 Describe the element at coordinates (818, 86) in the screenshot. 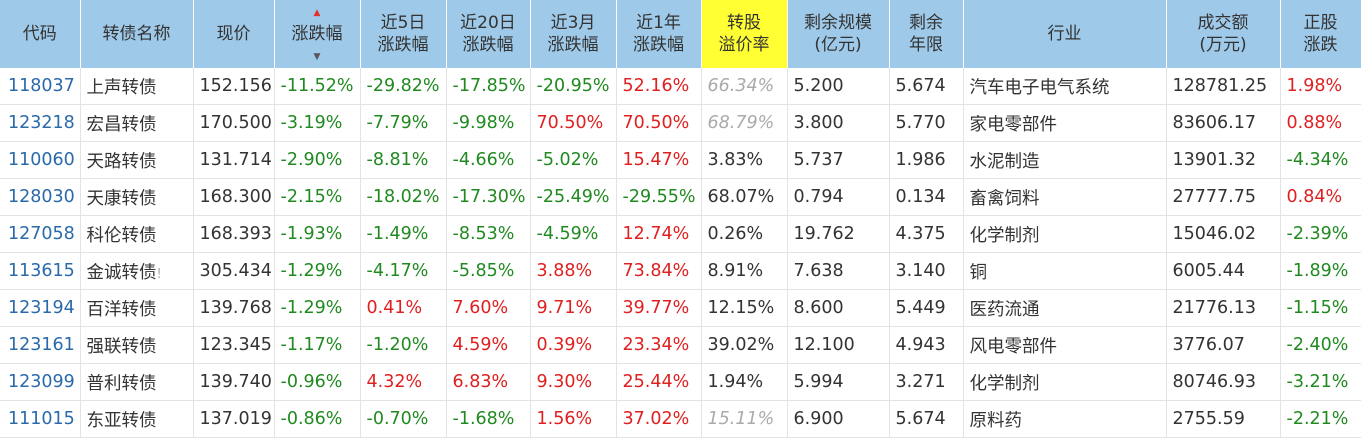

I see `cell-scale-text: 5.200` at that location.